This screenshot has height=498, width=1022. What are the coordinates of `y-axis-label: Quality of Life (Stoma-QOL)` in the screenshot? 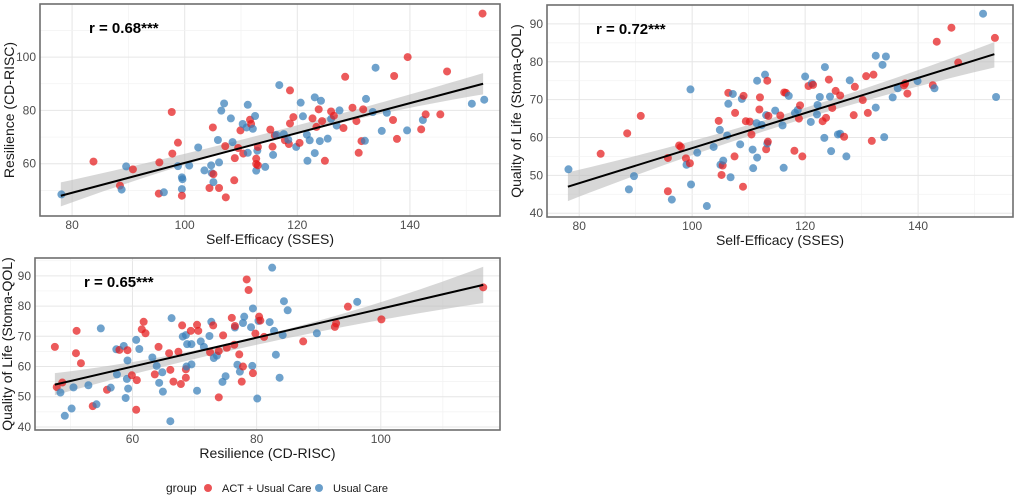 It's located at (516, 111).